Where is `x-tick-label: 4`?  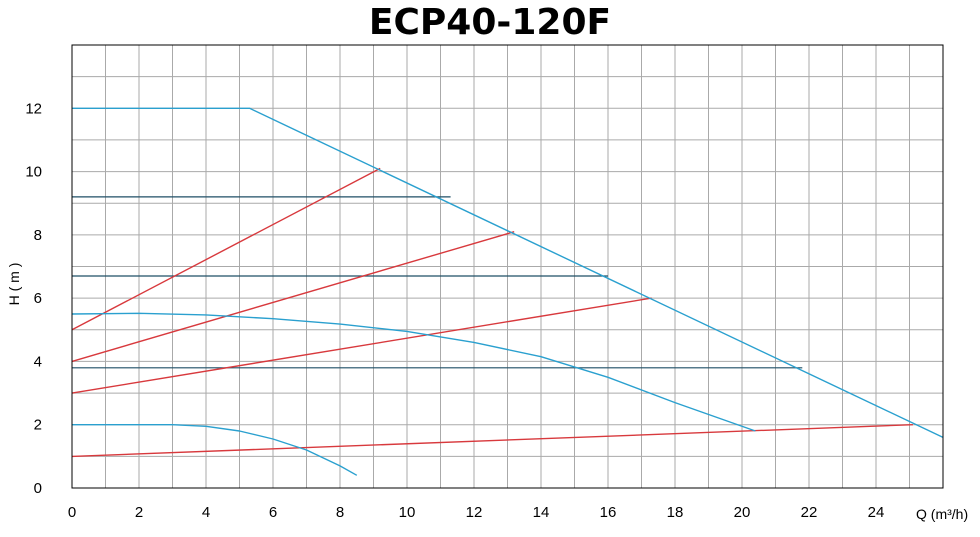 x-tick-label: 4 is located at coordinates (206, 512).